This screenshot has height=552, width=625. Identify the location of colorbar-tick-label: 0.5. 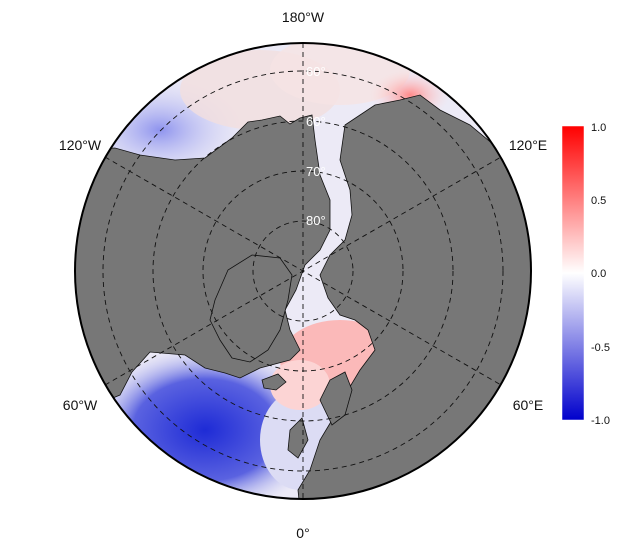
(598, 201).